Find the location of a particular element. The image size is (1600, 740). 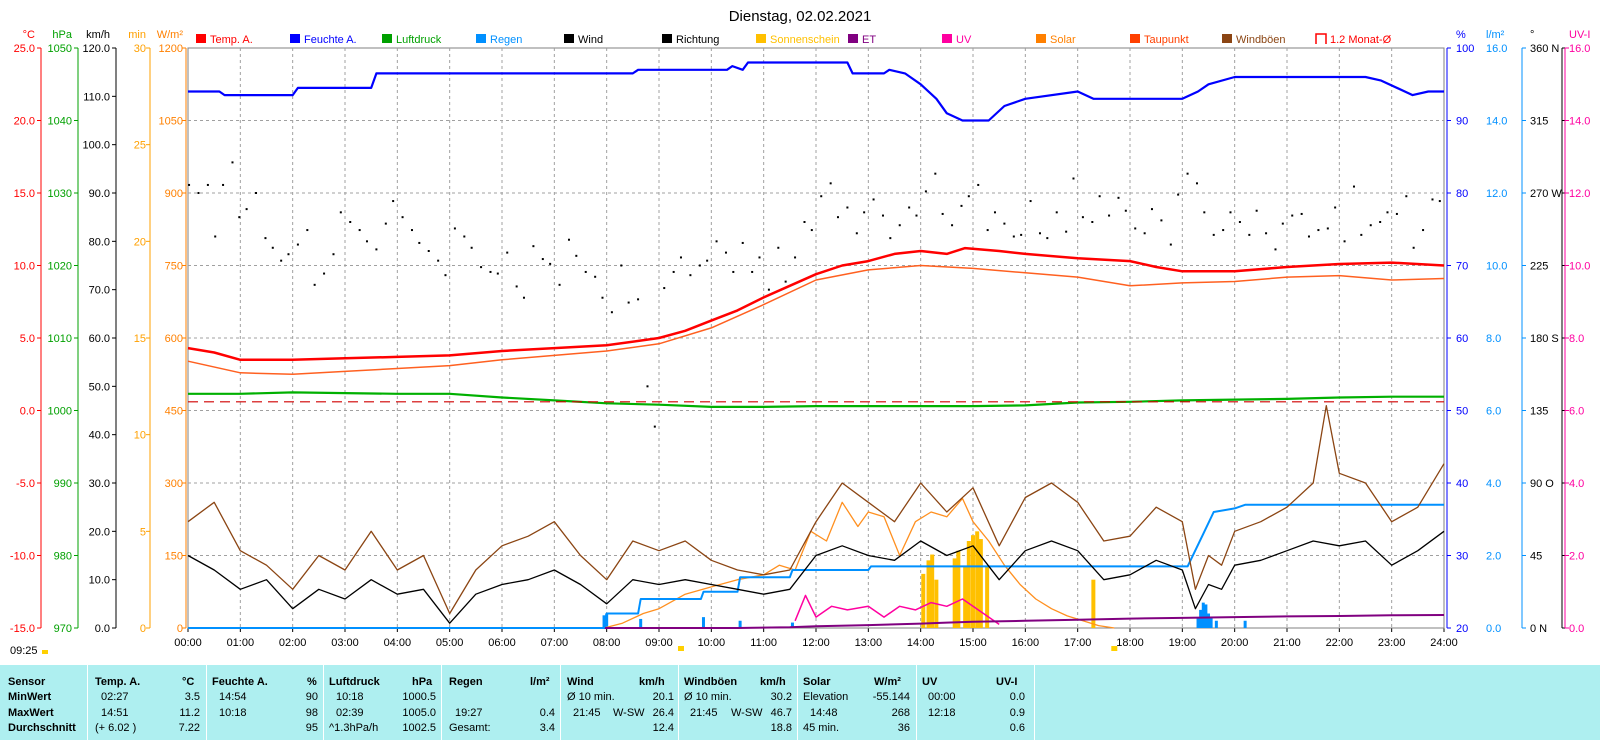

x-tick-label: 03:00 is located at coordinates (345, 643).